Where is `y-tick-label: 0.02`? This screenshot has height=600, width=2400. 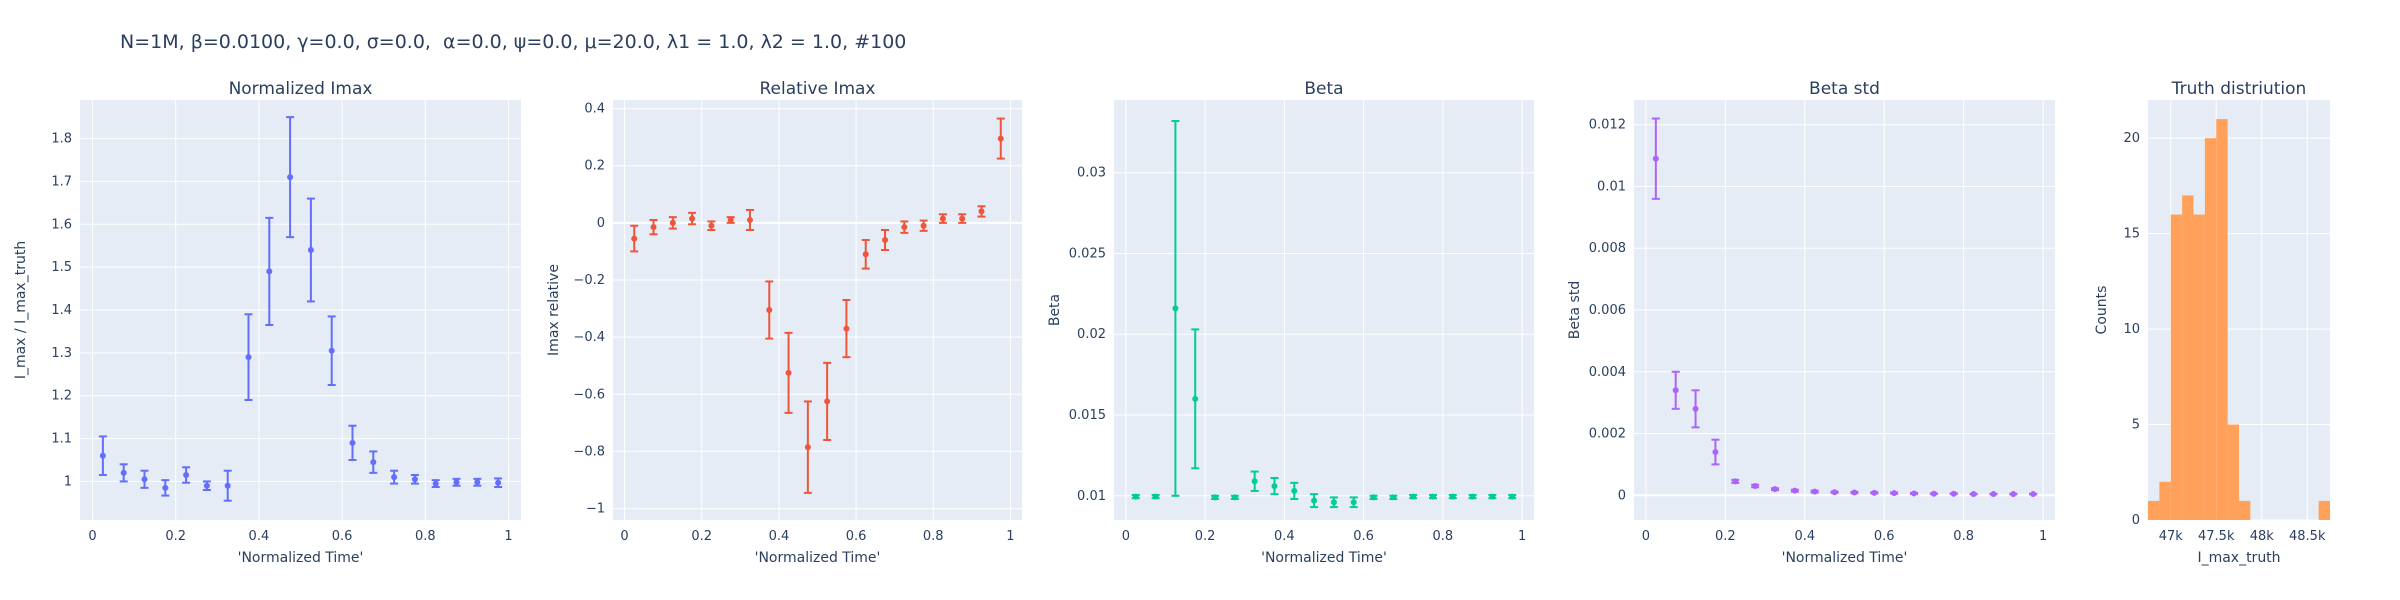
y-tick-label: 0.02 is located at coordinates (1091, 334).